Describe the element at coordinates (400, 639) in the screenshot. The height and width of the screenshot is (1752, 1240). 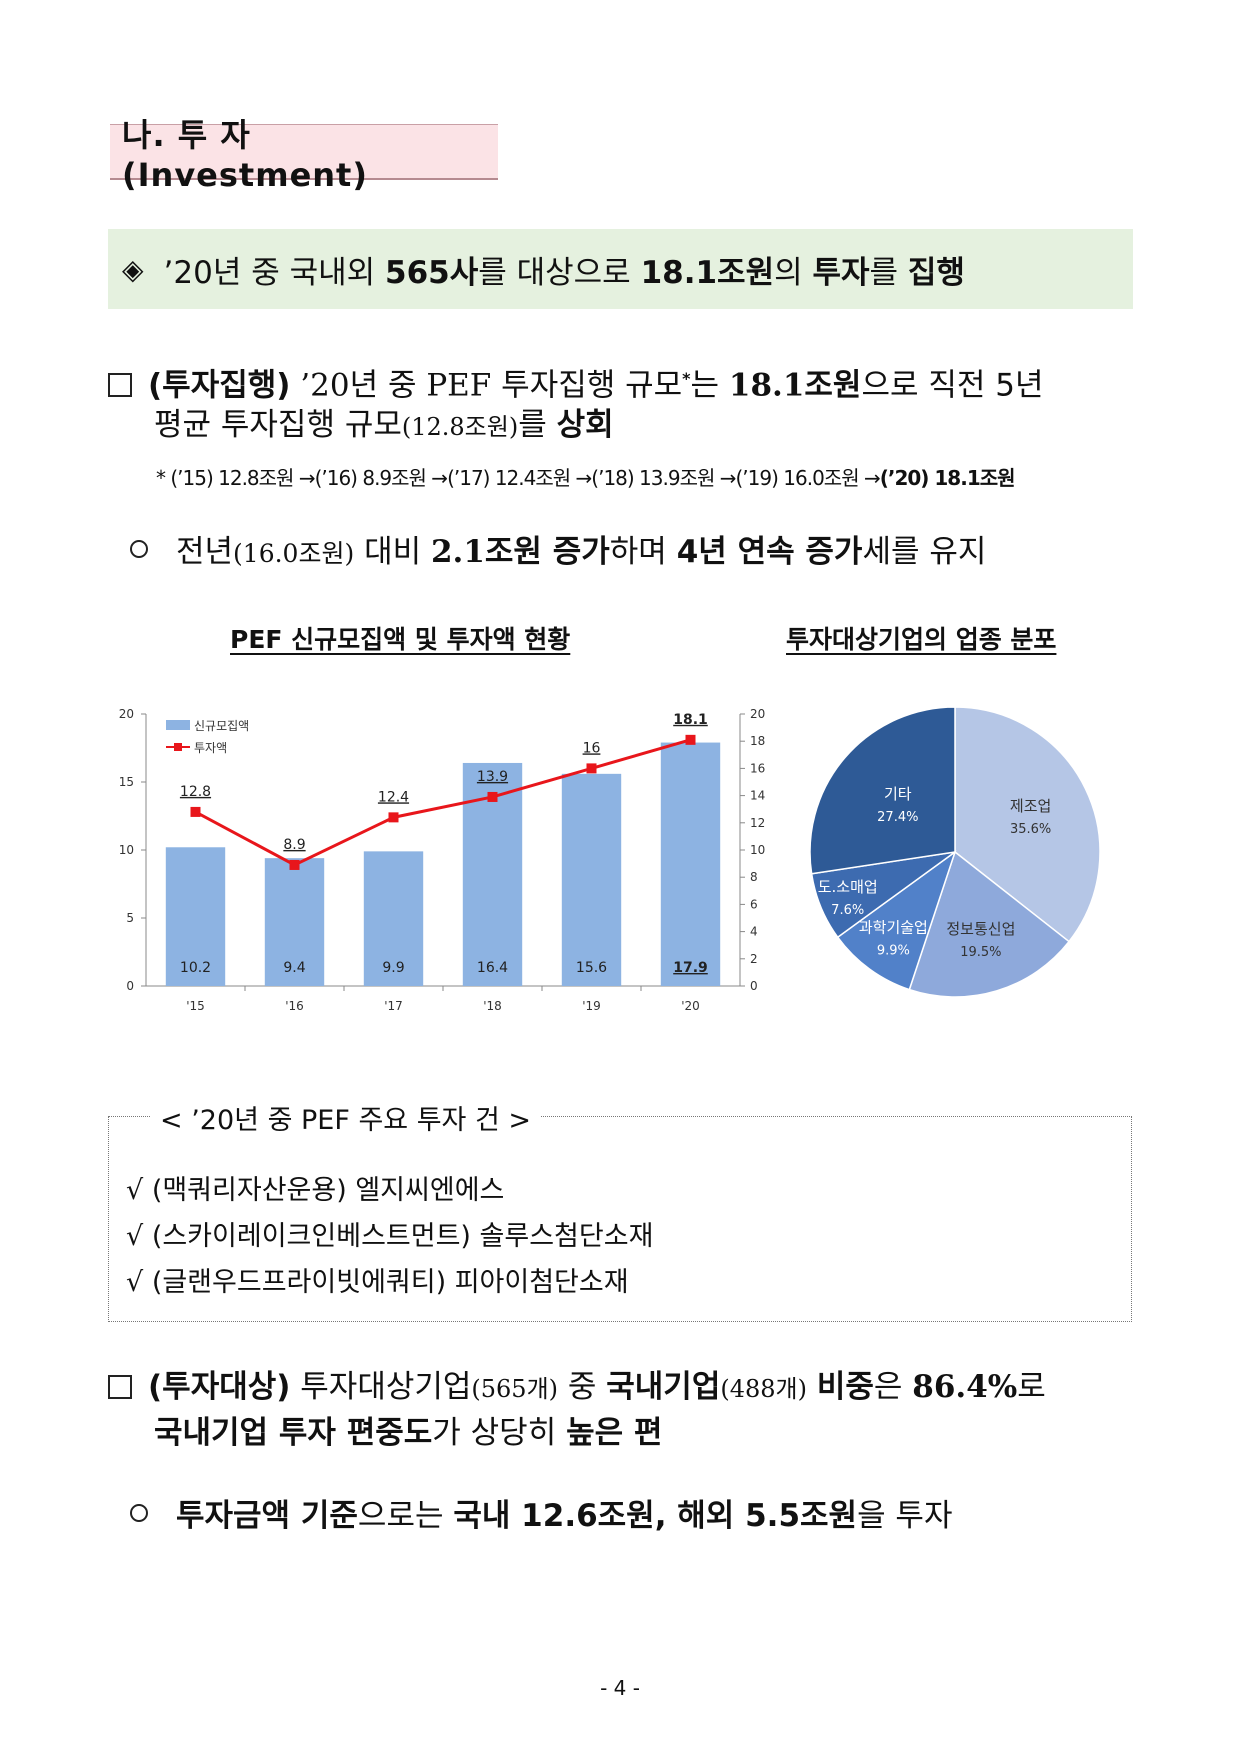
I see `left-chart-title: PEF 신규모집액 및 투자액 현황` at that location.